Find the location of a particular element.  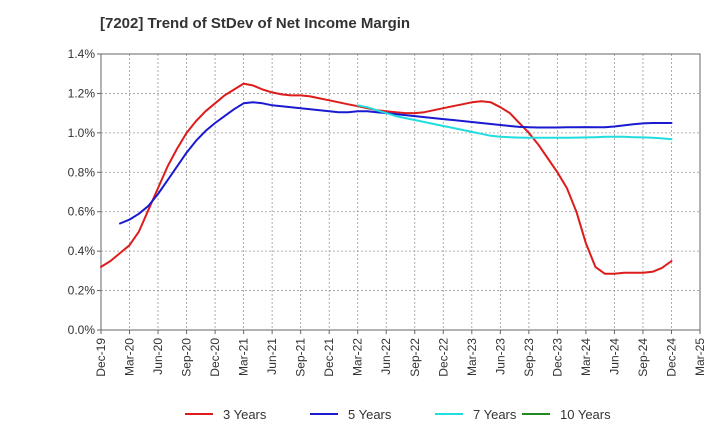

y-tick-label: 1.4% is located at coordinates (82, 54).